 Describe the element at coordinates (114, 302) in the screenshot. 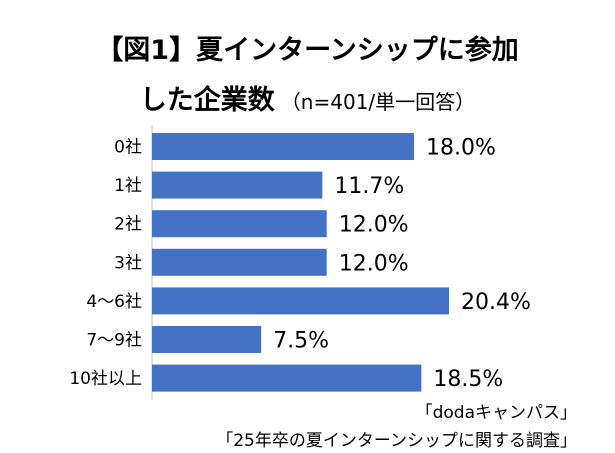

I see `category-label-4: 4〜6社` at that location.